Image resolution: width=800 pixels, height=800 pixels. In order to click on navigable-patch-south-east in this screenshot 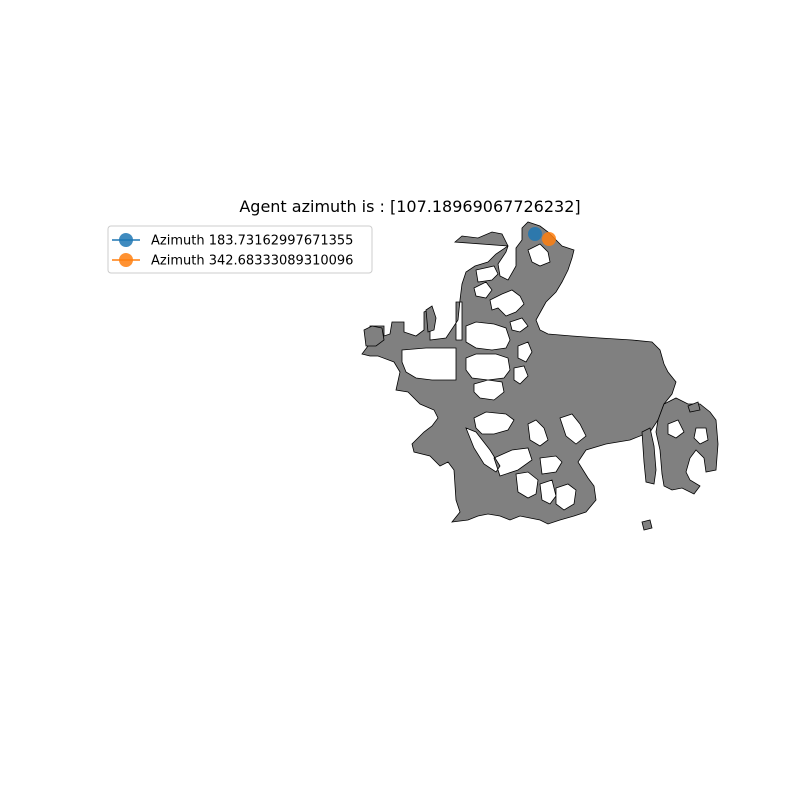, I will do `click(649, 456)`.